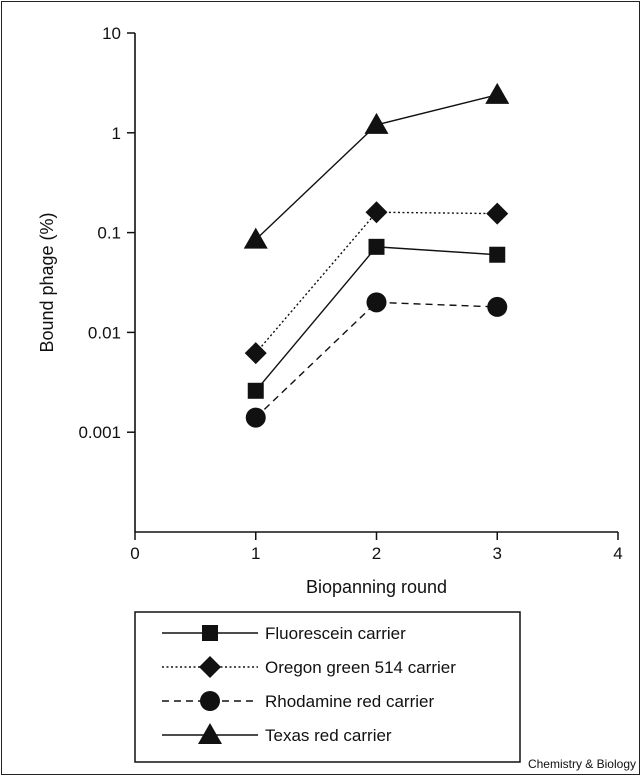 This screenshot has width=643, height=778. I want to click on credit-label: Chemistry & Biology, so click(582, 764).